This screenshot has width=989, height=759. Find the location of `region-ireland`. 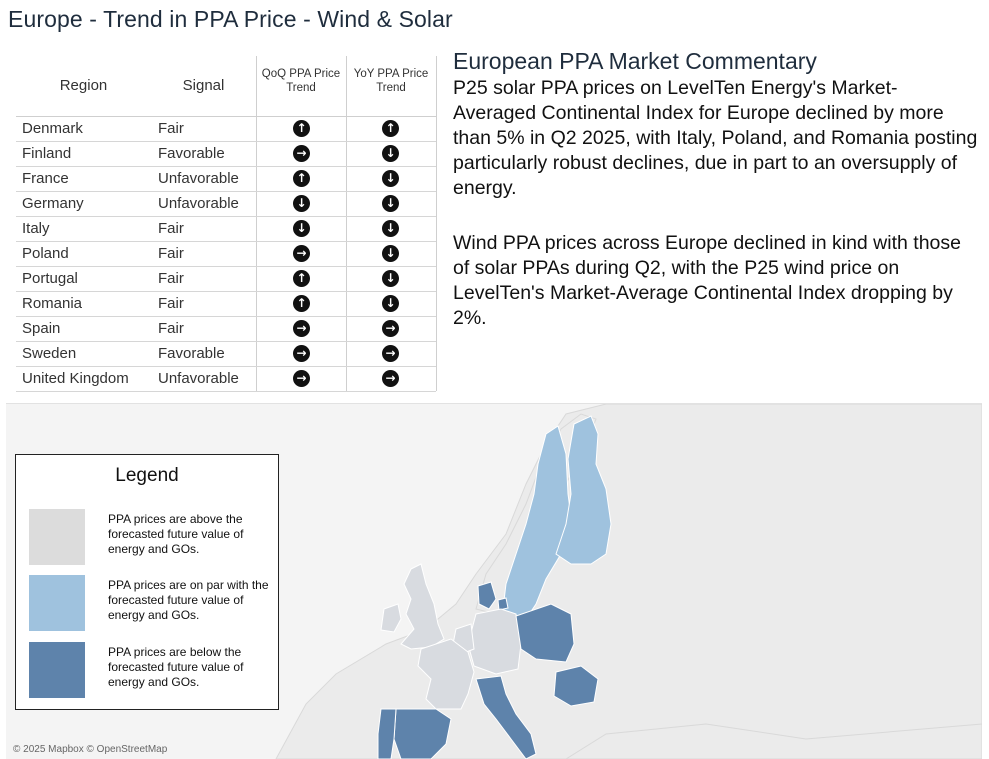

region-ireland is located at coordinates (391, 618).